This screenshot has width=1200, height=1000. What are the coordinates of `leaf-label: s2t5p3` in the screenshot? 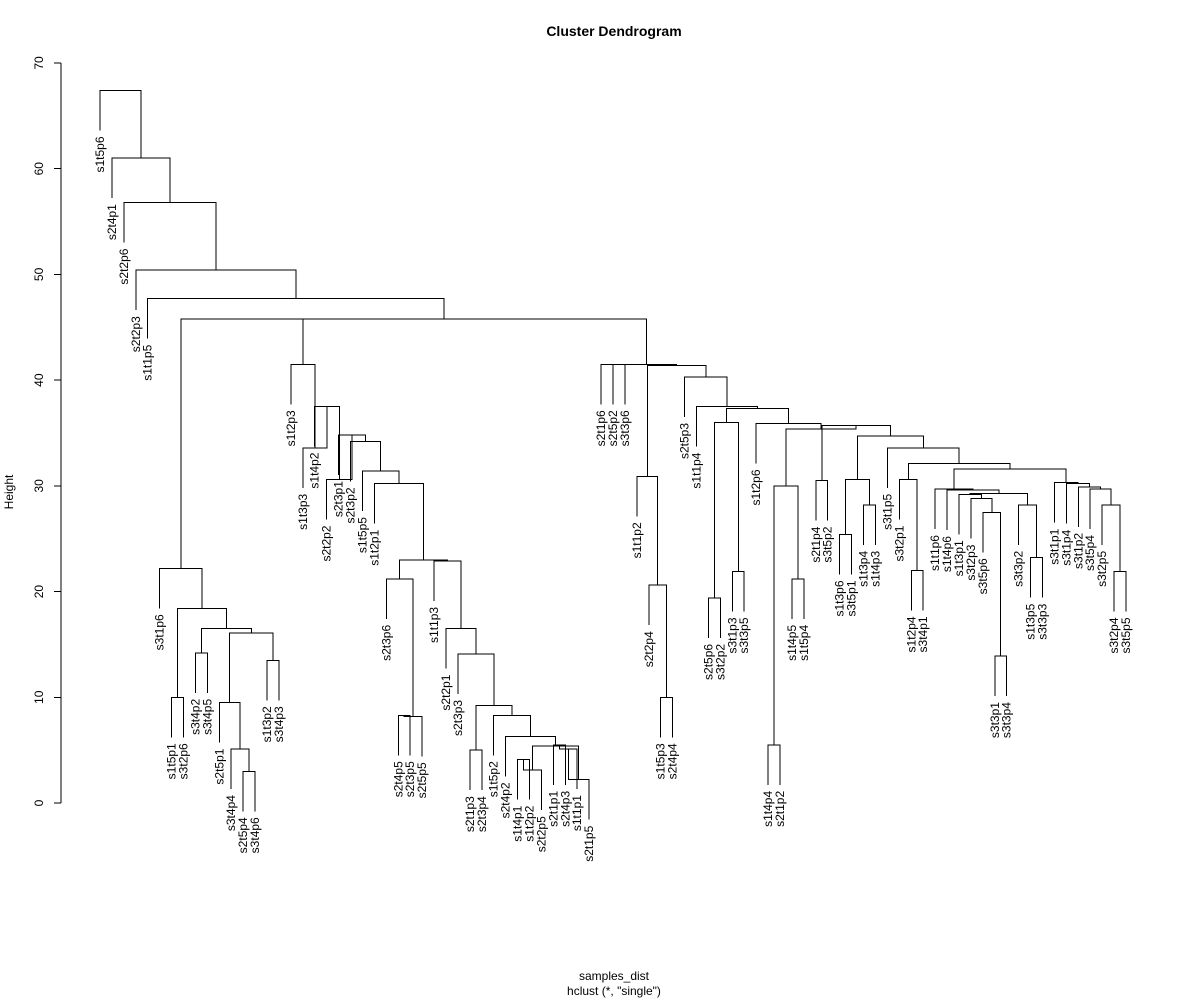 It's located at (685, 441).